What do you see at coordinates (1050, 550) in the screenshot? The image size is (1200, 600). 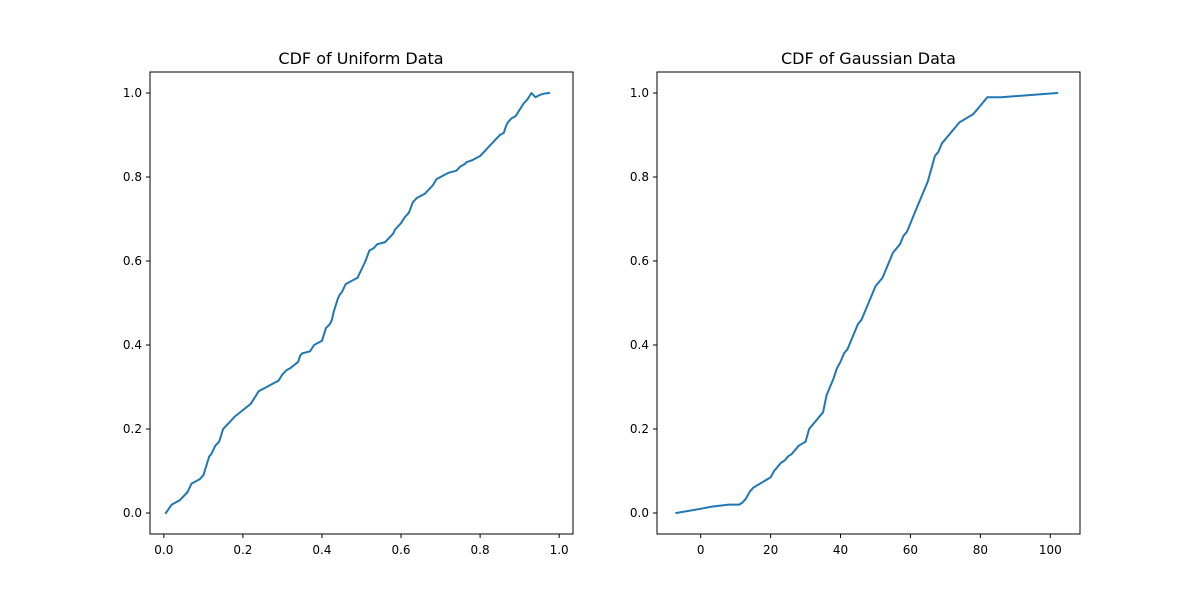 I see `x-tick-label: 100` at bounding box center [1050, 550].